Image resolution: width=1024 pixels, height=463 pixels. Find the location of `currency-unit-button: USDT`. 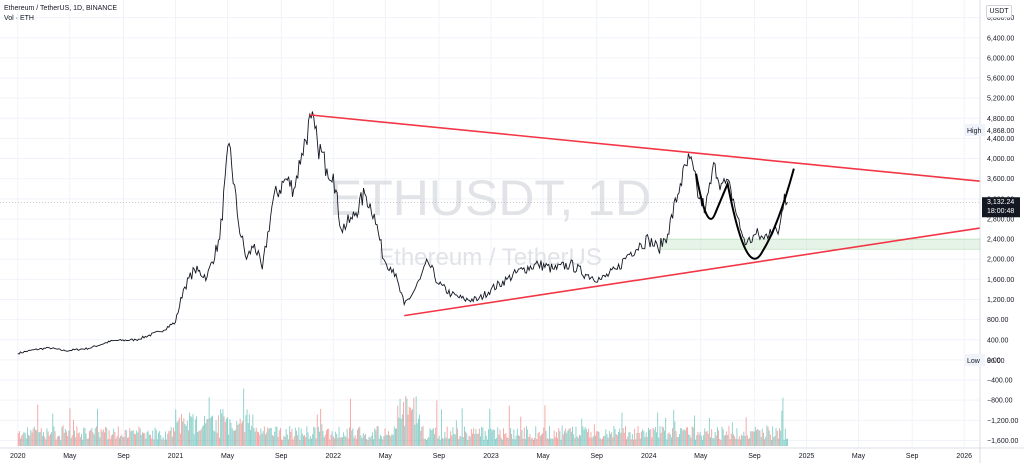

currency-unit-button: USDT is located at coordinates (999, 11).